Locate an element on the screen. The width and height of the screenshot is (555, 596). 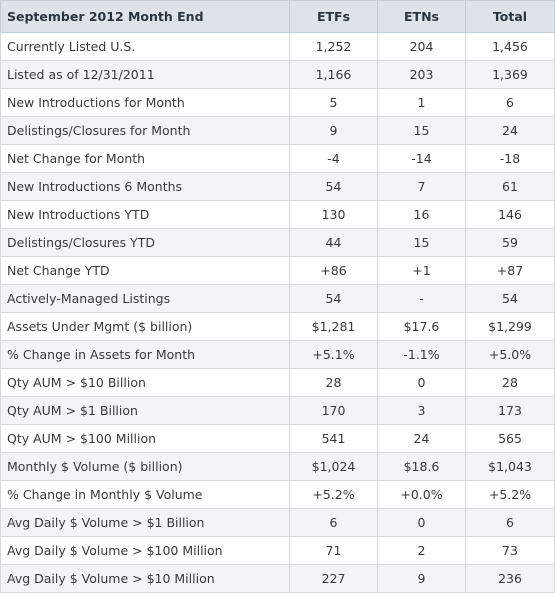
total-value: 28 is located at coordinates (510, 382).